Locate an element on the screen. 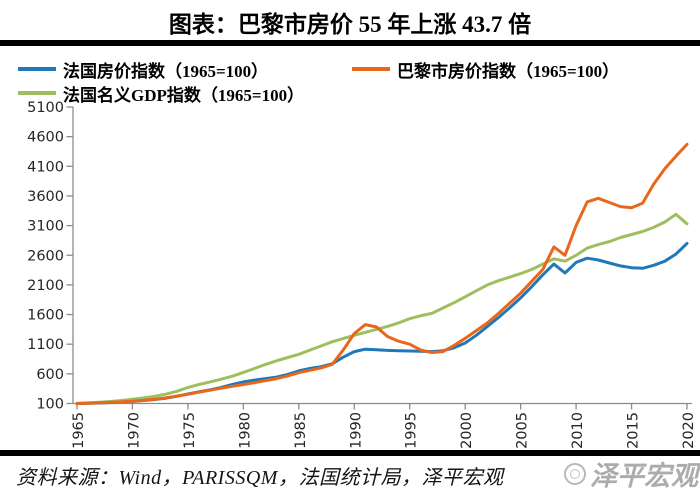 This screenshot has height=503, width=700. y-tick-label: 4600 is located at coordinates (45, 138).